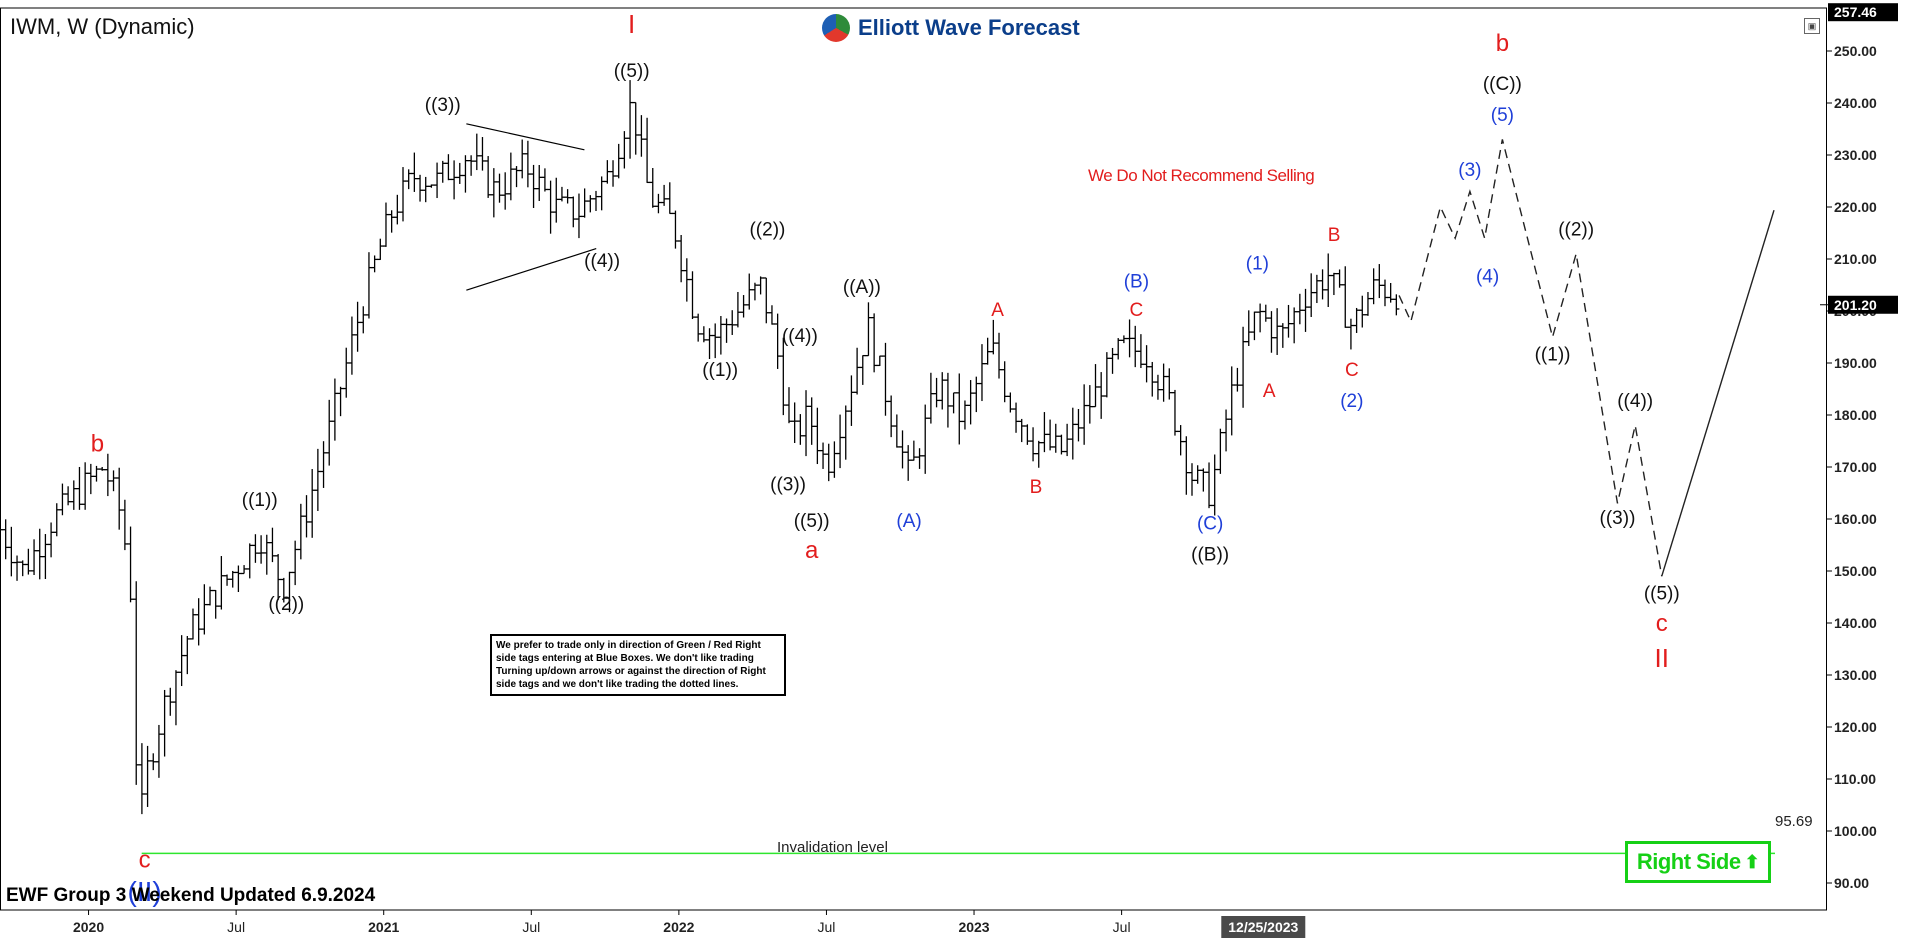  What do you see at coordinates (1662, 623) in the screenshot?
I see `wave-label: c` at bounding box center [1662, 623].